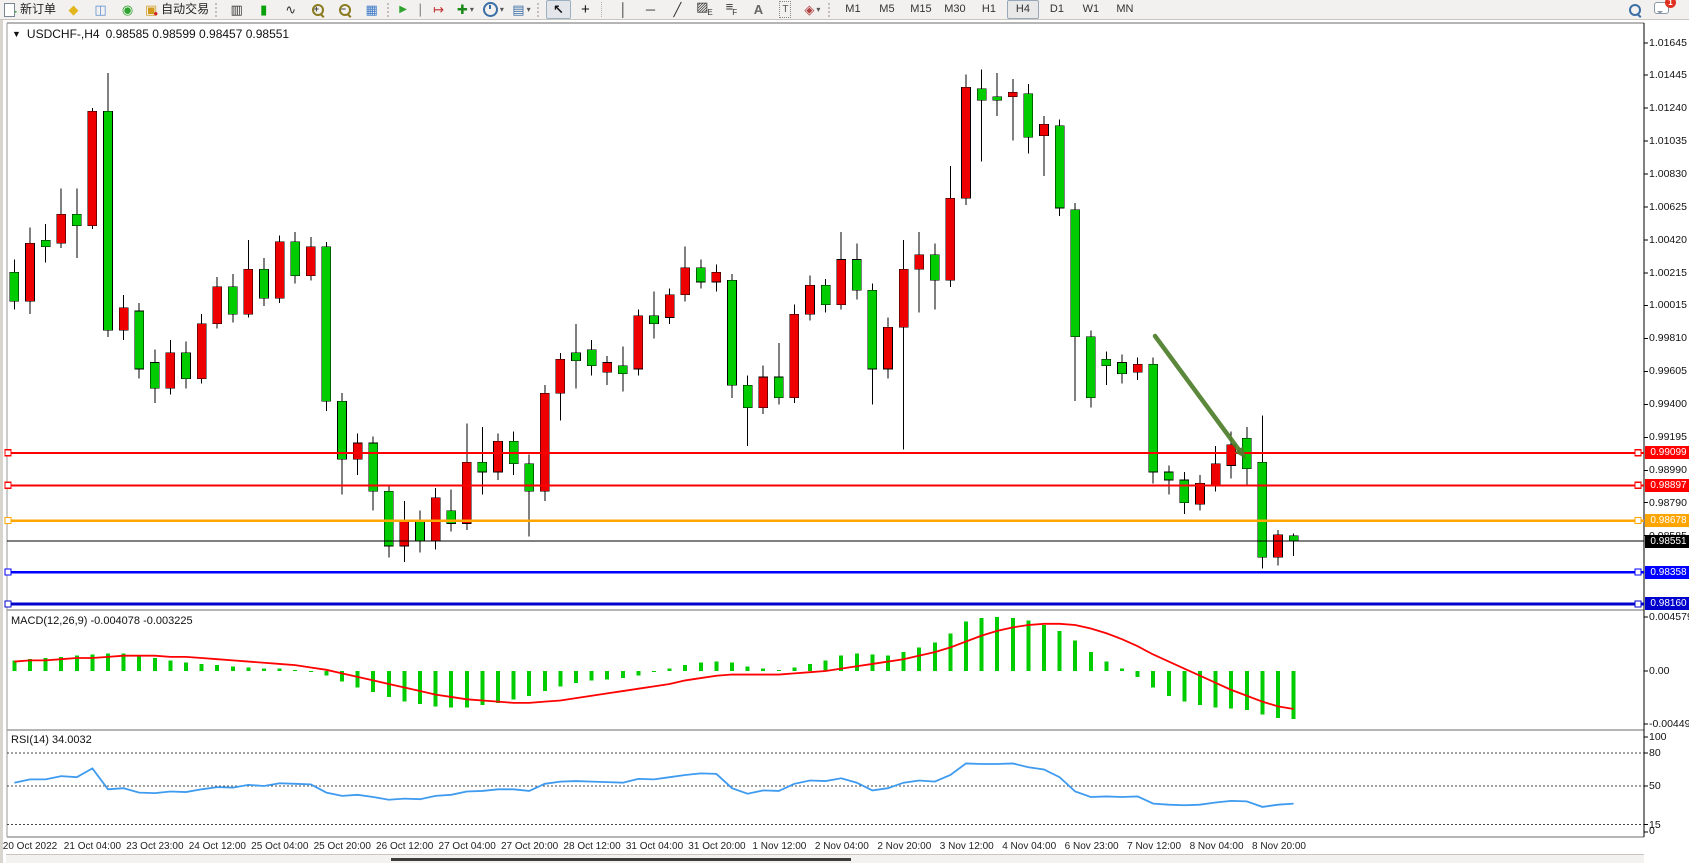 This screenshot has width=1689, height=863. What do you see at coordinates (30, 9) in the screenshot?
I see `new-order-button: +新订单` at bounding box center [30, 9].